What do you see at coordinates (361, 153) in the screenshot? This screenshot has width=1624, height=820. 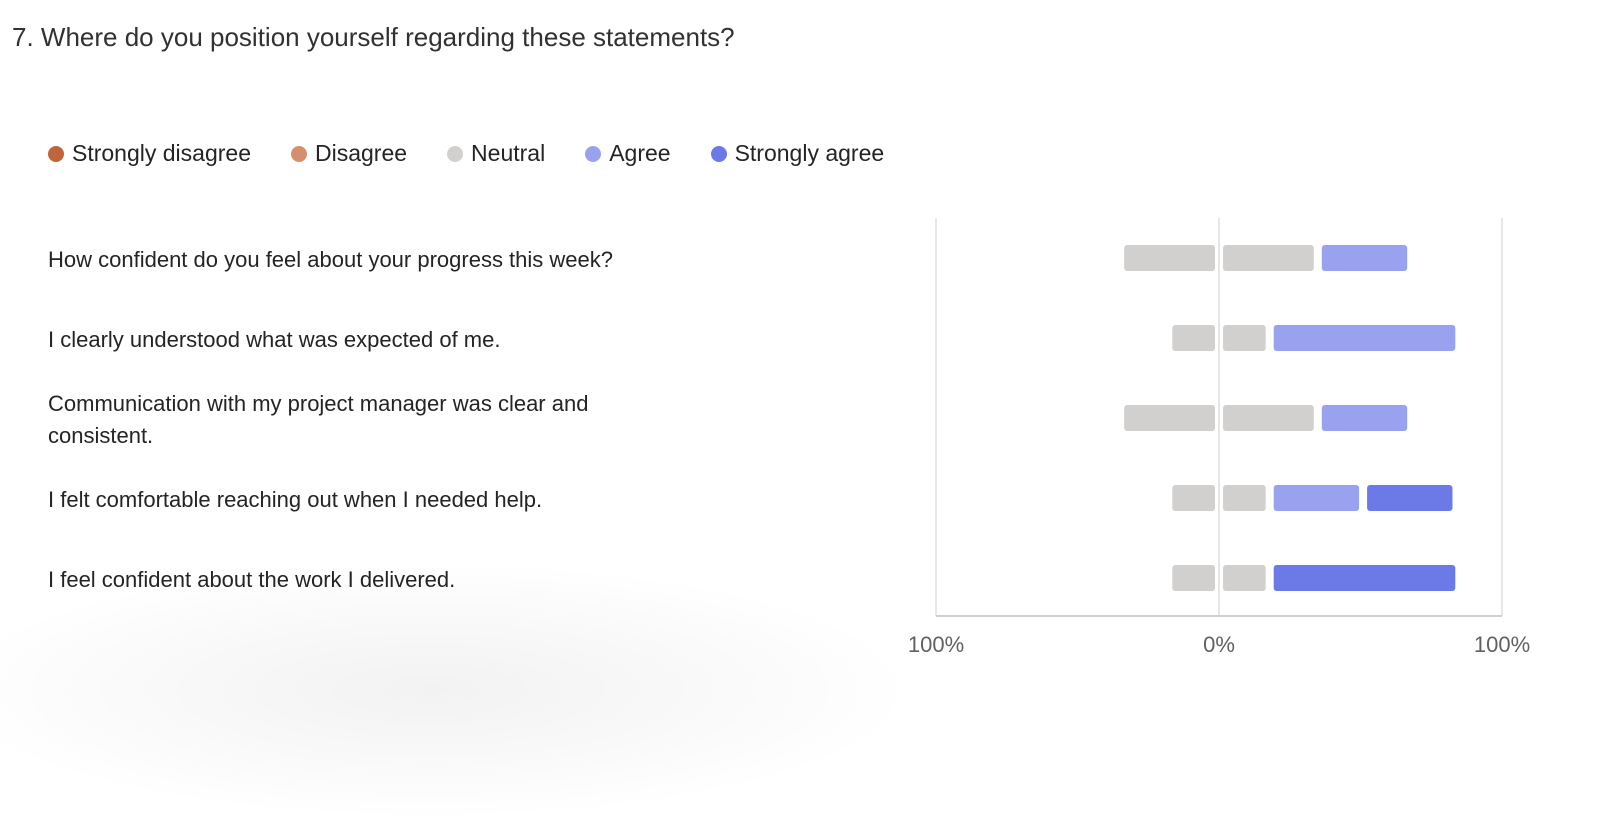 I see `legend-label: Disagree` at bounding box center [361, 153].